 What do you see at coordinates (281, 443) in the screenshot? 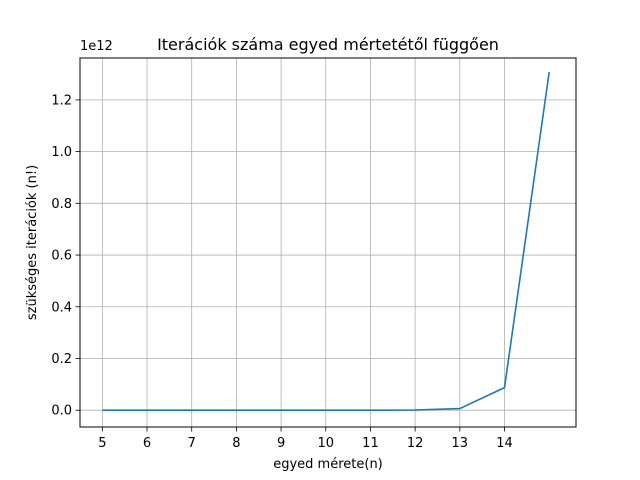
I see `x-tick-label: 9` at bounding box center [281, 443].